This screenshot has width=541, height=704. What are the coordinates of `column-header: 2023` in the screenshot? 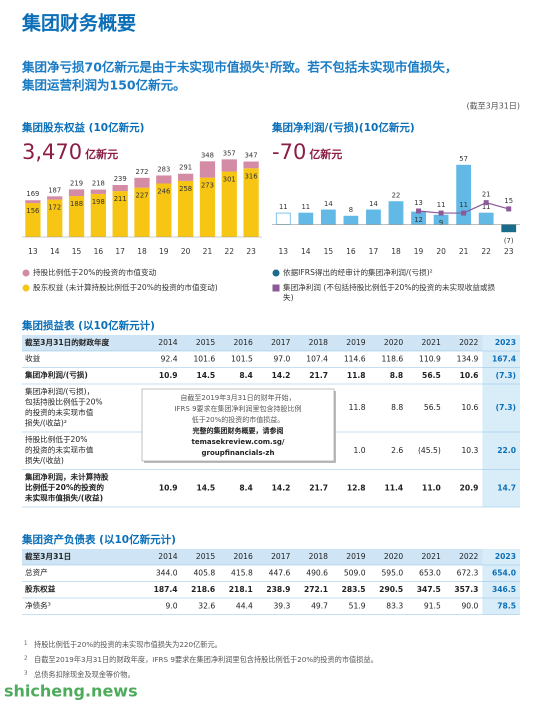 It's located at (505, 556).